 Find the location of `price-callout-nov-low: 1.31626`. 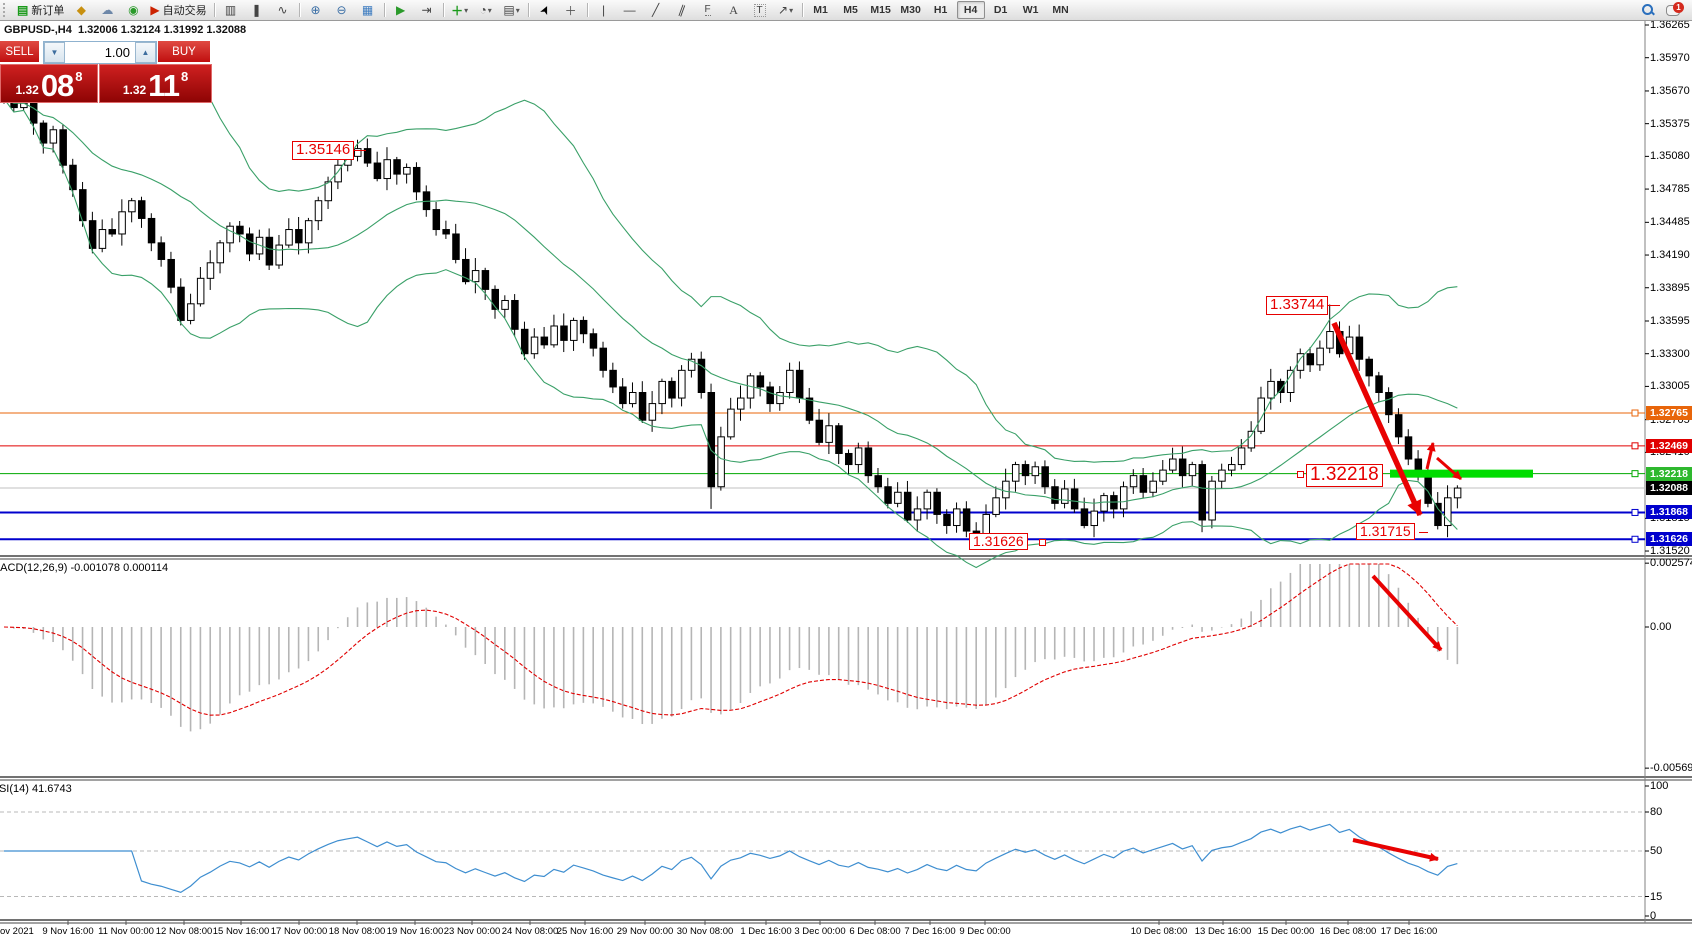

price-callout-nov-low: 1.31626 is located at coordinates (998, 542).